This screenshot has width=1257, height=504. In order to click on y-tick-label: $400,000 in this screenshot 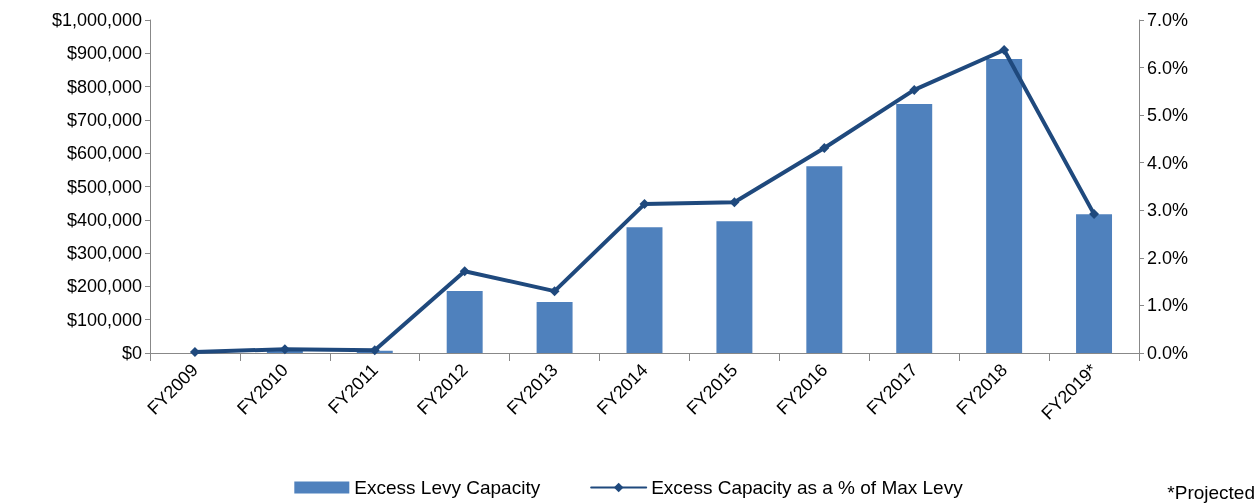, I will do `click(104, 219)`.